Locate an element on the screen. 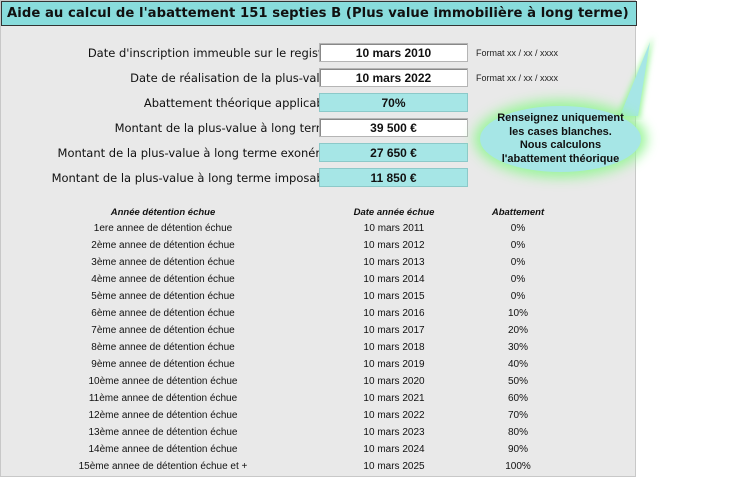 The width and height of the screenshot is (739, 479). table-cell: 100% is located at coordinates (518, 466).